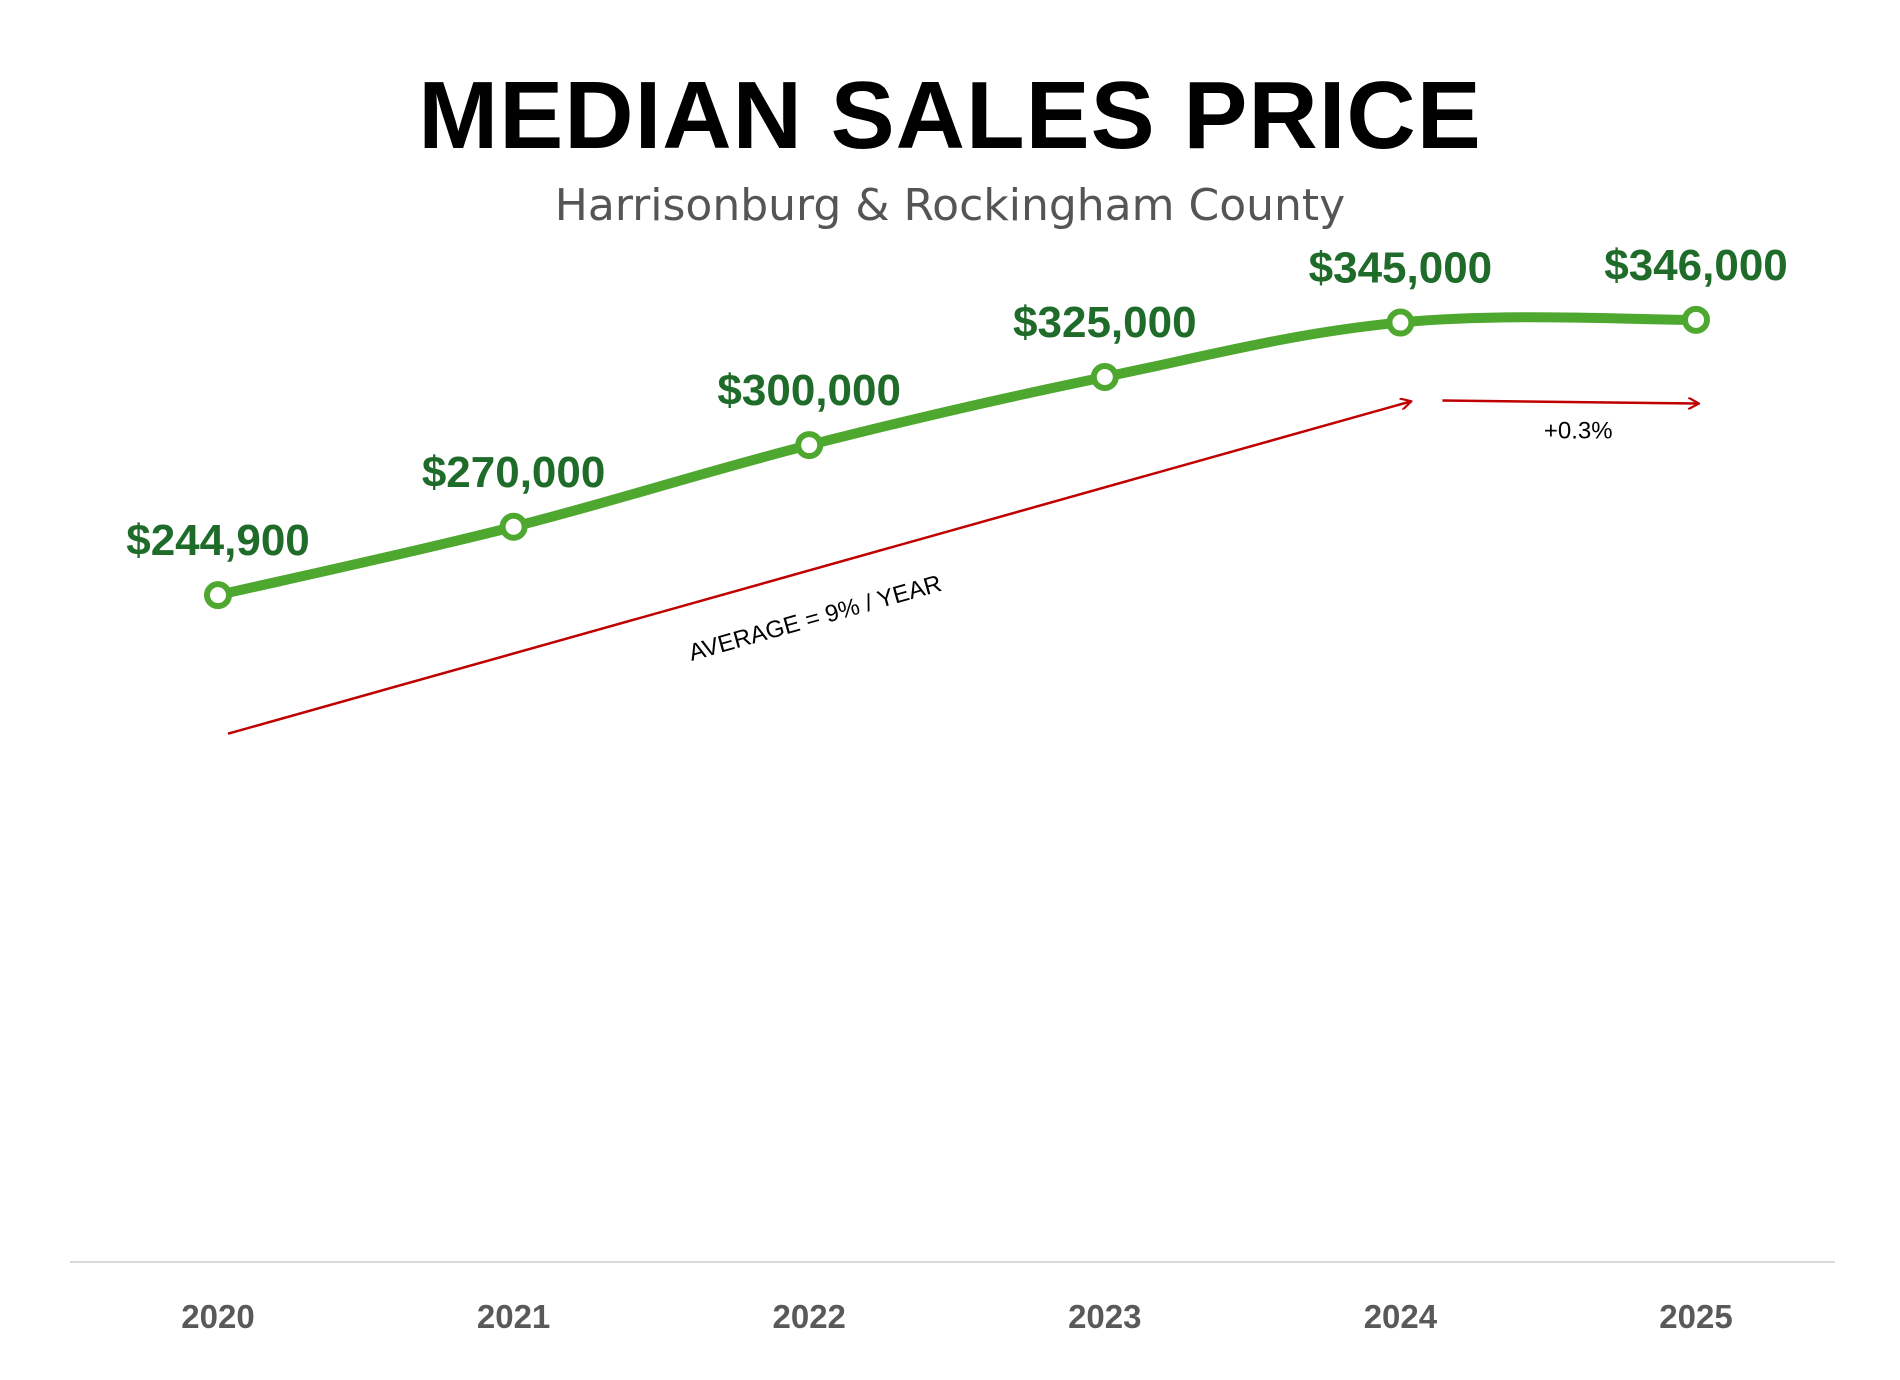 The image size is (1900, 1380). I want to click on x-tick-labels: 2020 2021 2022 2023 2024 2025, so click(956, 1316).